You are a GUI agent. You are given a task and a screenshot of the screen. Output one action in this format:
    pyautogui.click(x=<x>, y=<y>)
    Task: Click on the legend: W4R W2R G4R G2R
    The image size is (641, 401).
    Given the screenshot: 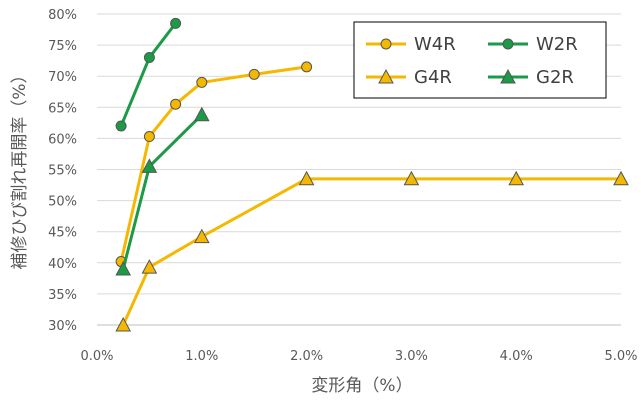 What is the action you would take?
    pyautogui.click(x=480, y=60)
    